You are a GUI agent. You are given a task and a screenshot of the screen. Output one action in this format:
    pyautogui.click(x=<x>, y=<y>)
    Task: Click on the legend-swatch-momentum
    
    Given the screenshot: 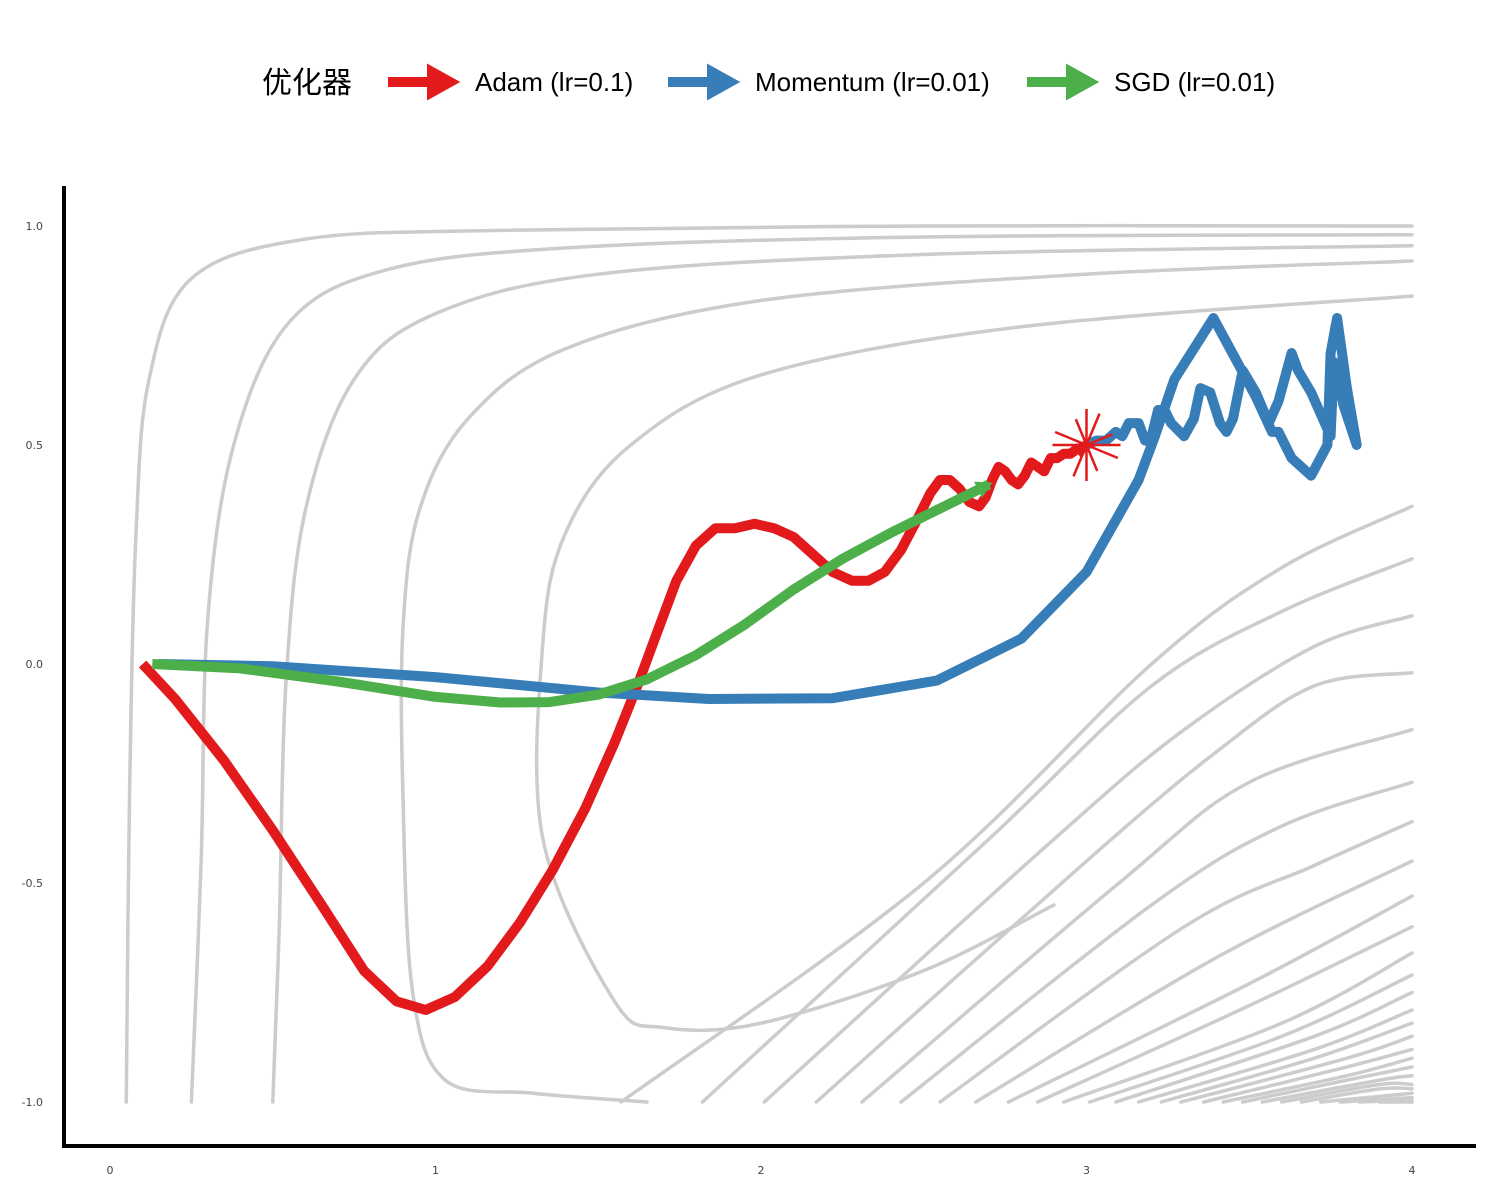 What is the action you would take?
    pyautogui.click(x=704, y=82)
    